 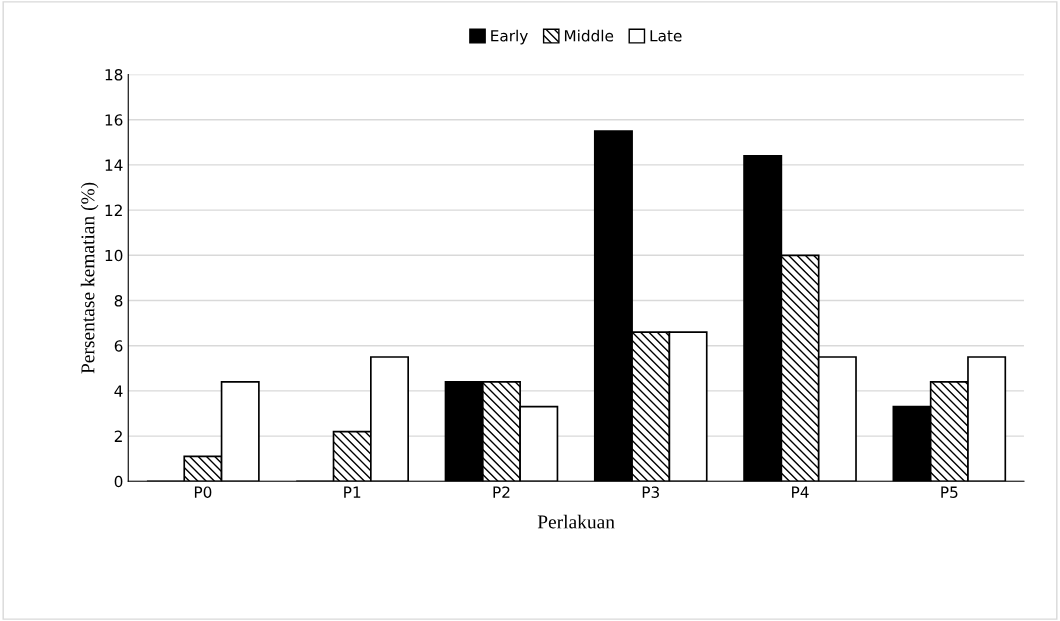 What do you see at coordinates (114, 120) in the screenshot?
I see `y-tick-label: 16` at bounding box center [114, 120].